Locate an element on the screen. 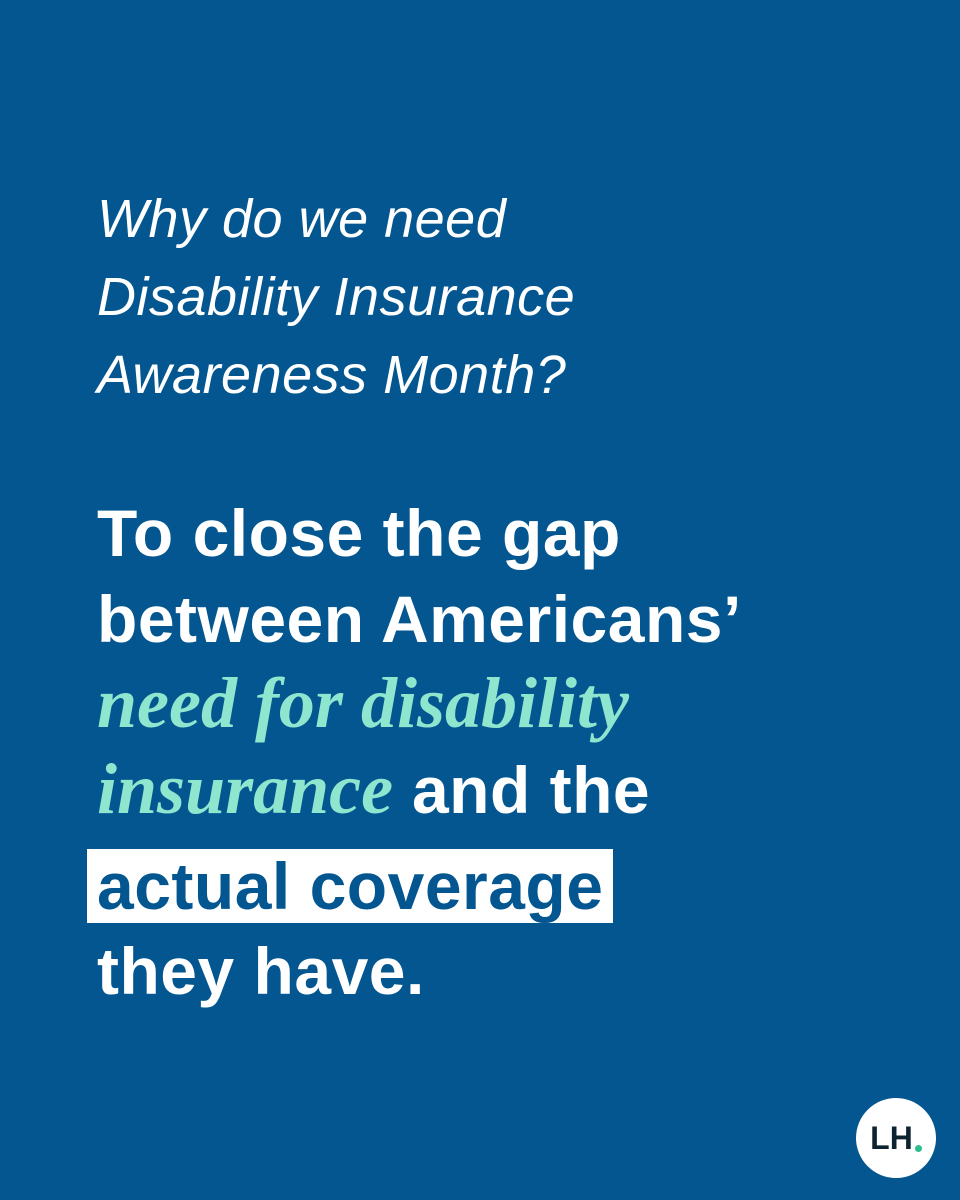  answer-line: they have. is located at coordinates (261, 971).